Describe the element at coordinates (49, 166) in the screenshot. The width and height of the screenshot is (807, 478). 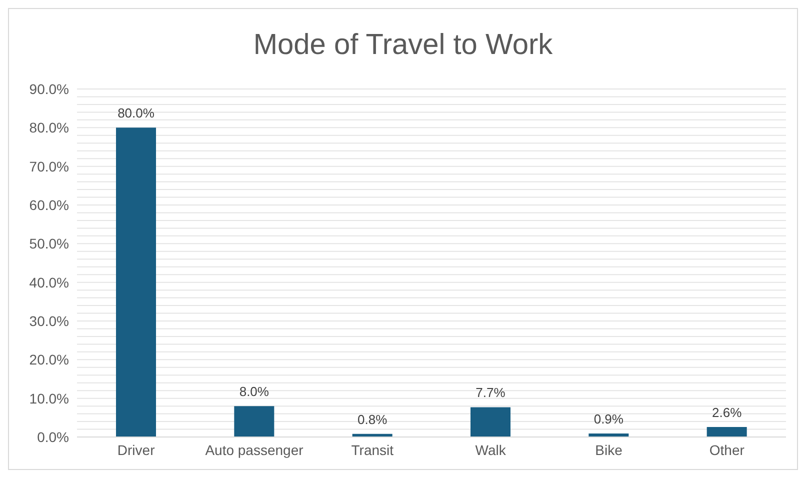
I see `y-tick-label: 70.0%` at that location.